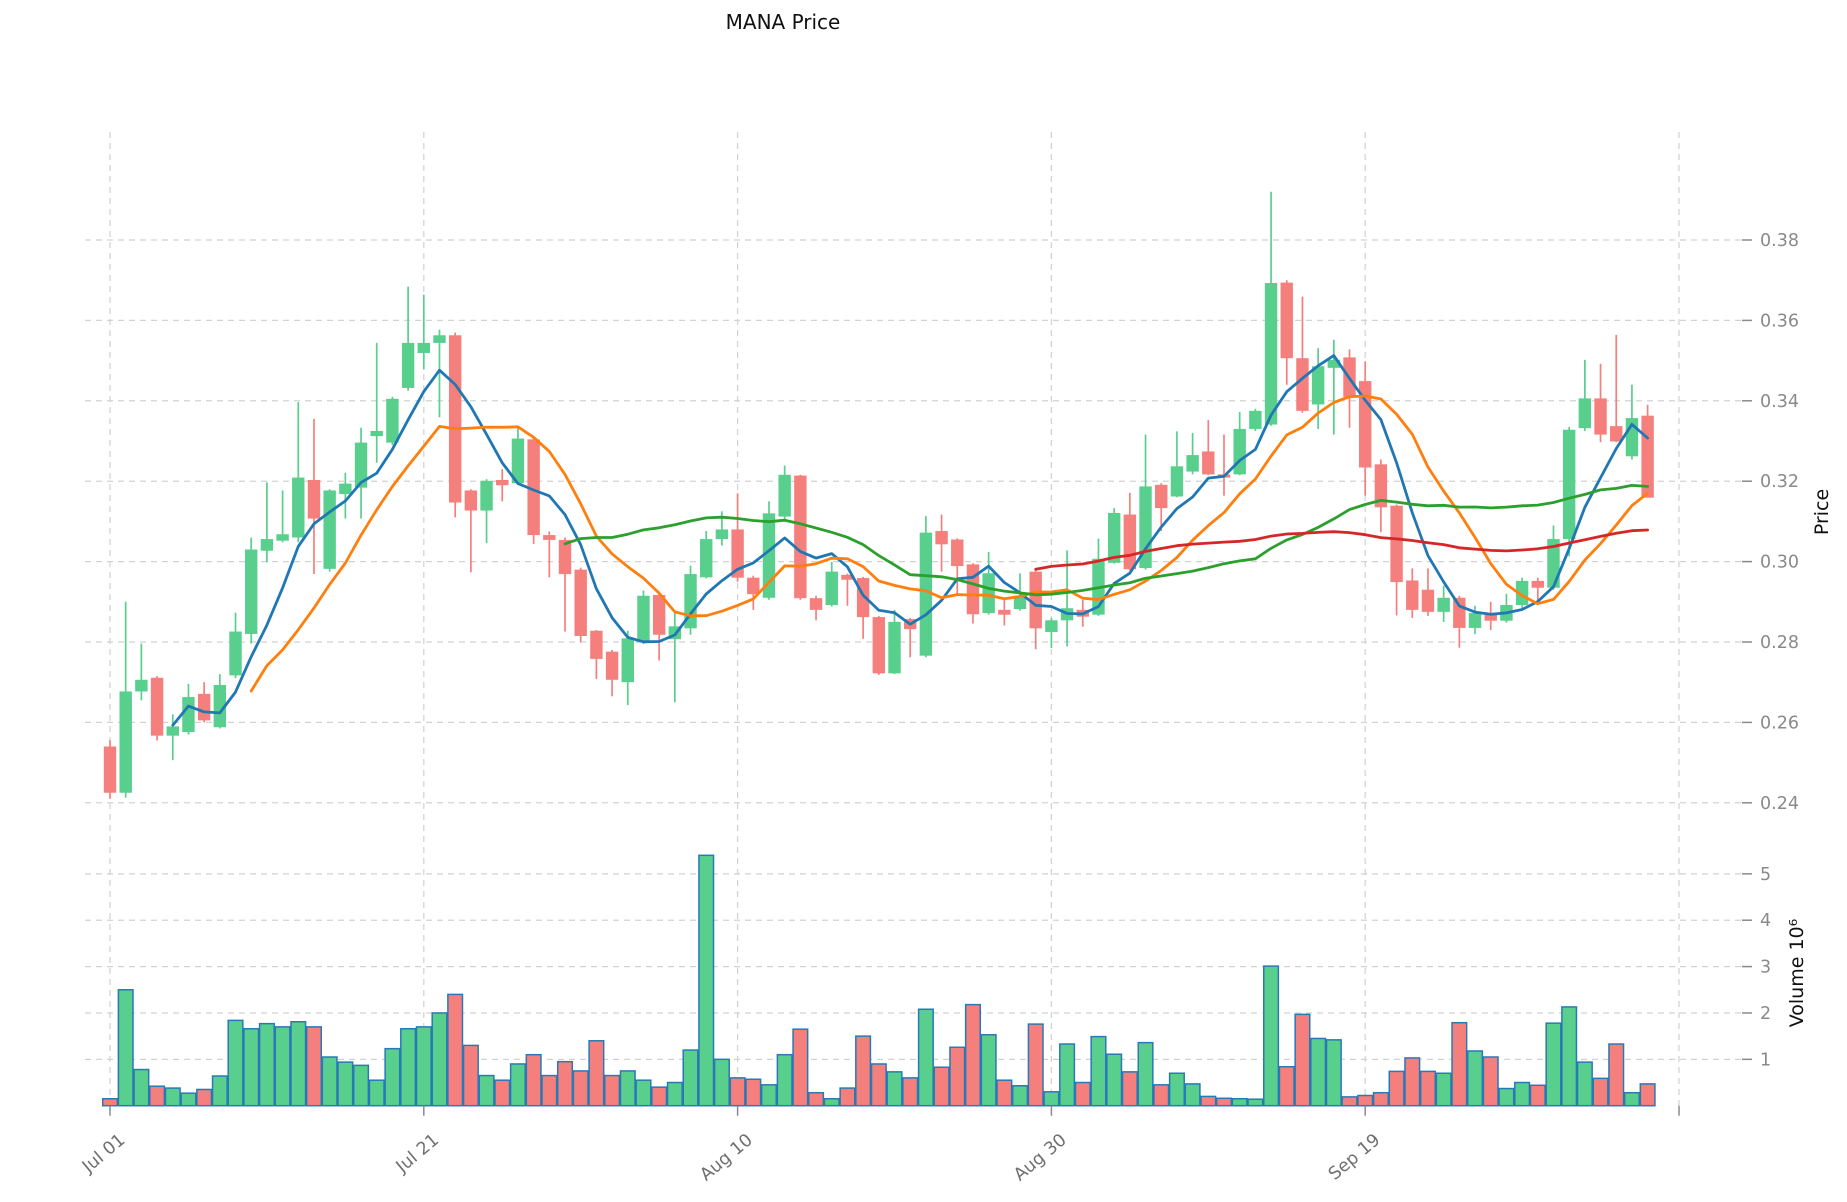  Describe the element at coordinates (103, 1153) in the screenshot. I see `x-tick-label: Jul 01` at that location.